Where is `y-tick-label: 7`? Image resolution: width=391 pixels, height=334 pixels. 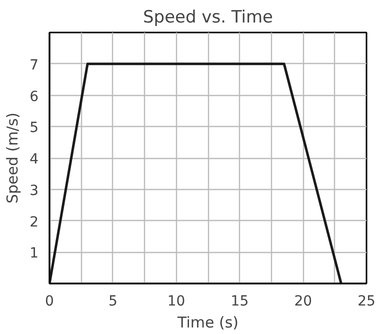
y-tick-label: 7 is located at coordinates (34, 65).